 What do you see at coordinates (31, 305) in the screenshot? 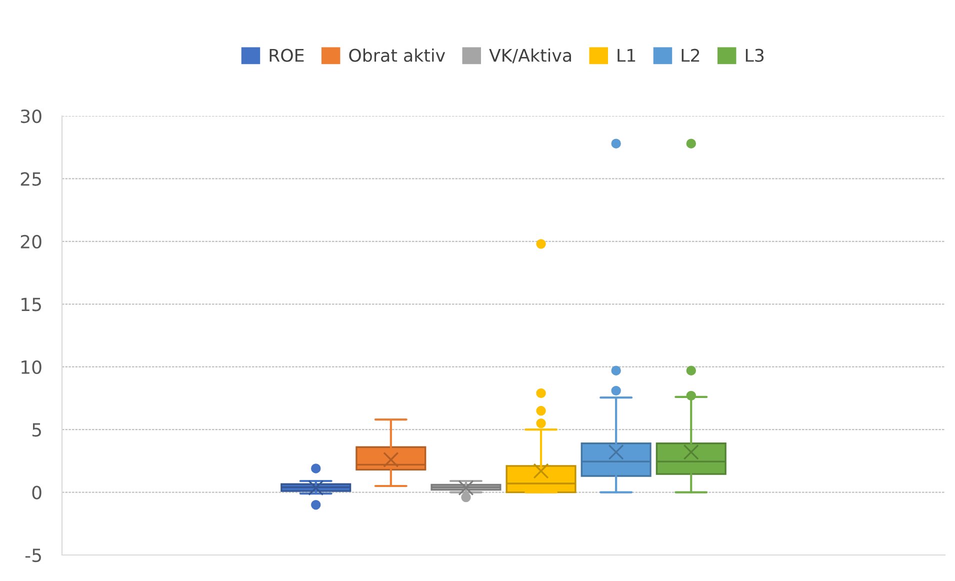
I see `y-tick-label: 15` at bounding box center [31, 305].